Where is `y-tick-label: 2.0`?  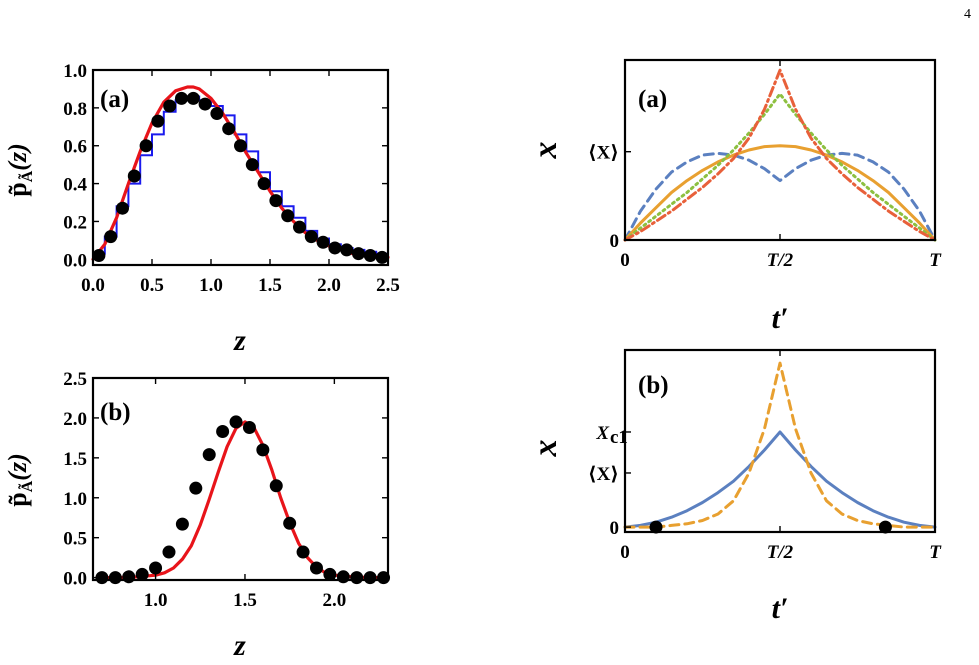
y-tick-label: 2.0 is located at coordinates (75, 419).